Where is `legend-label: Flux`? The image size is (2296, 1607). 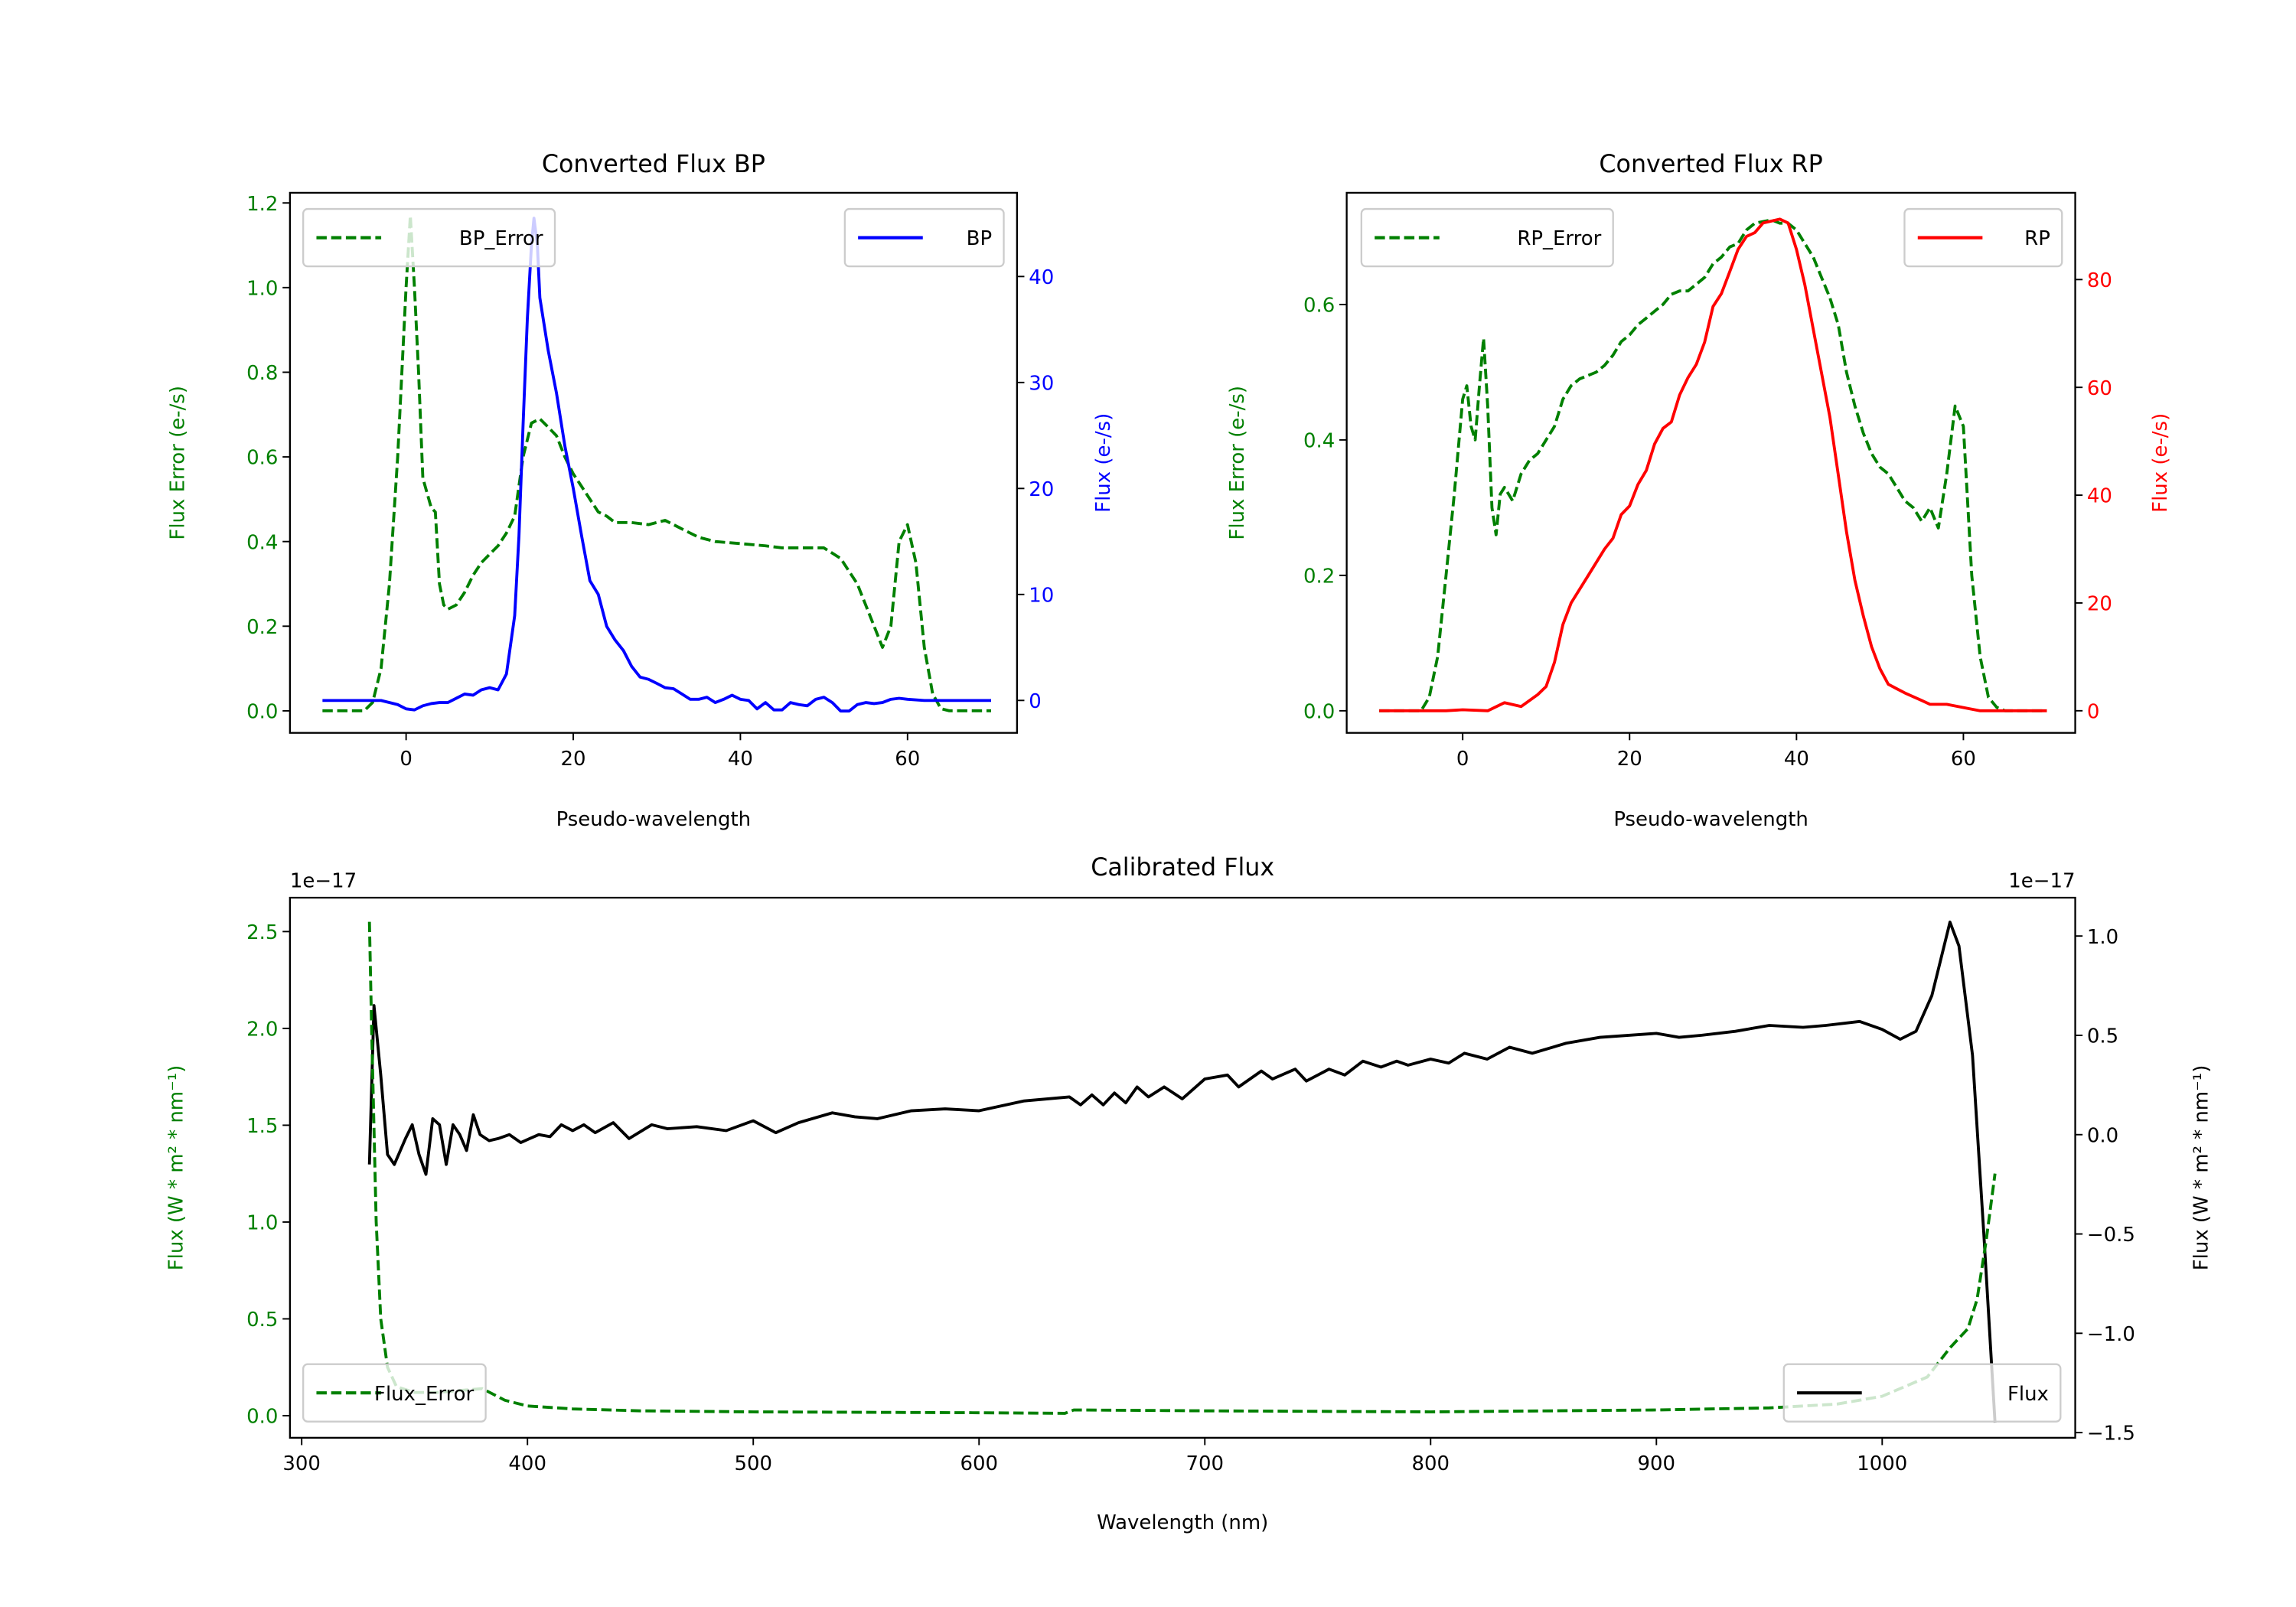 legend-label: Flux is located at coordinates (2028, 1394).